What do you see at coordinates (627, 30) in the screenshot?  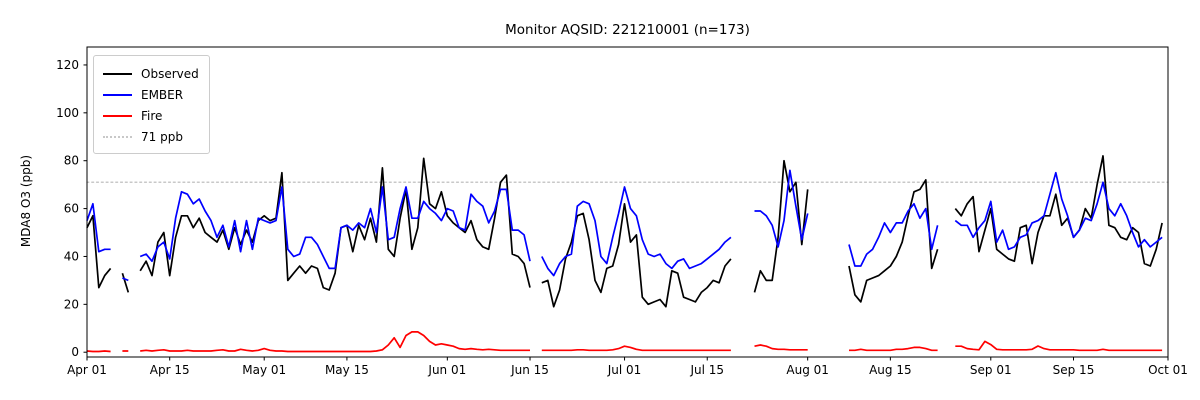 I see `chart-title: Monitor AQSID: 221210001 (n=173)` at bounding box center [627, 30].